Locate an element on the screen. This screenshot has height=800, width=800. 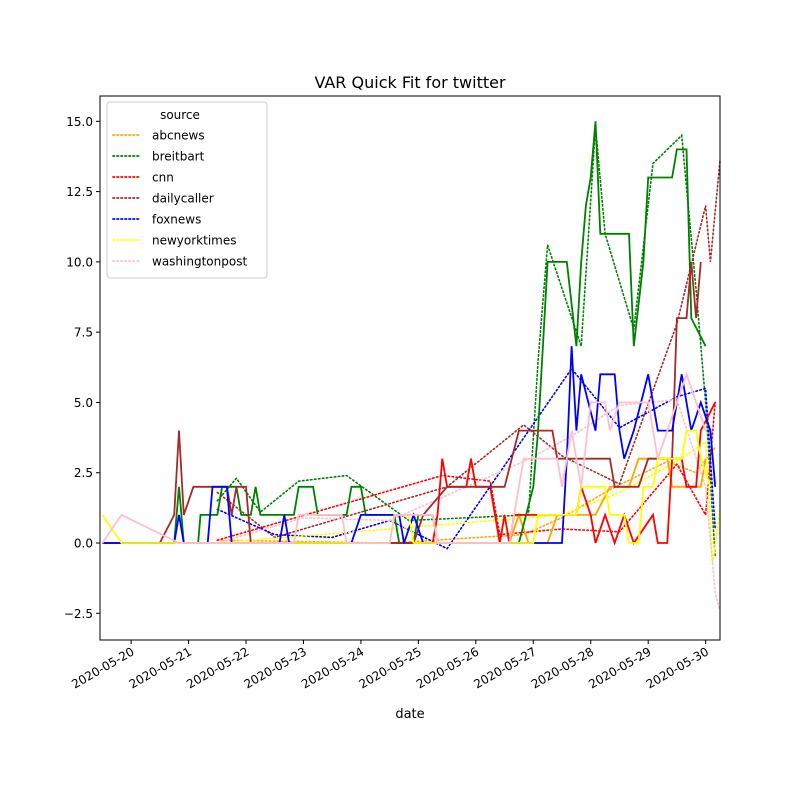
series-fit-cnn is located at coordinates (466, 471).